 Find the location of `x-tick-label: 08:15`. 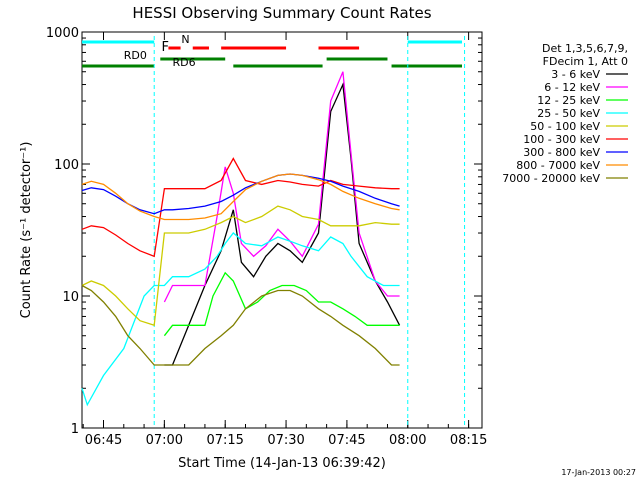

x-tick-label: 08:15 is located at coordinates (468, 440).